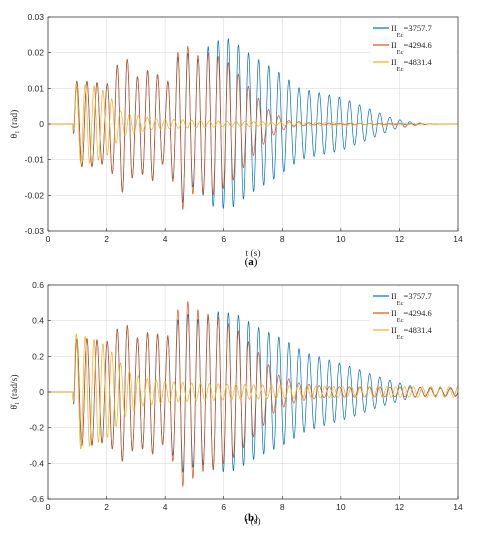 Image resolution: width=477 pixels, height=550 pixels. I want to click on y-tick-label: 0.6, so click(38, 285).